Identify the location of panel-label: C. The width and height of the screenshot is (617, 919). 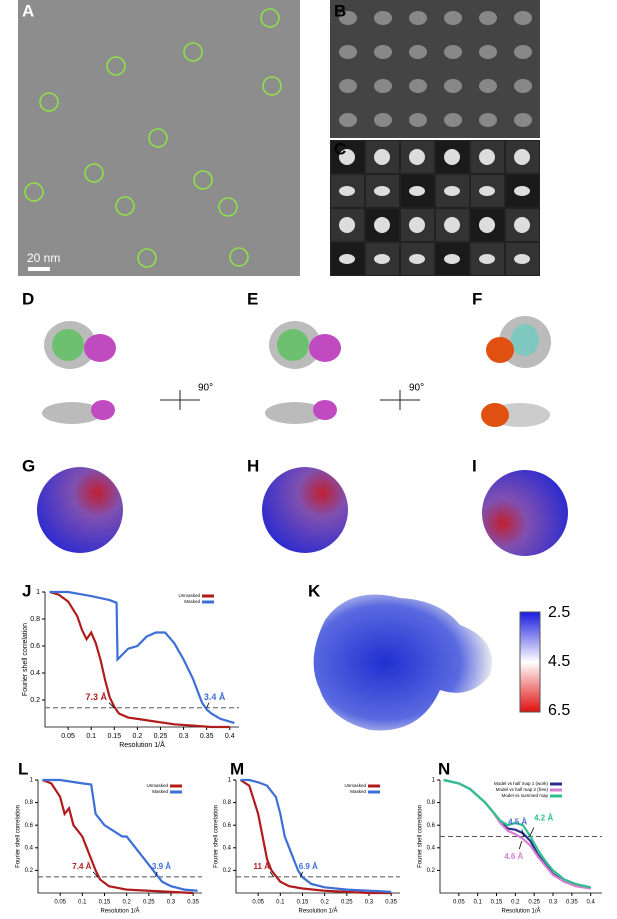
(340, 148).